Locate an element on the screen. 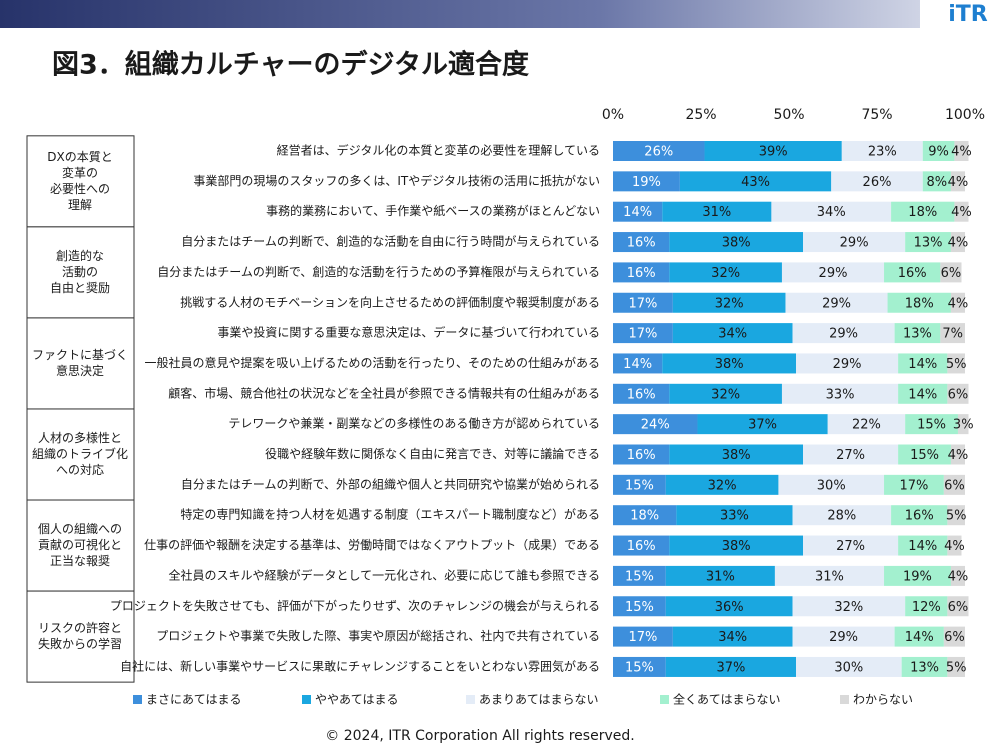 The height and width of the screenshot is (751, 1000). category-label: 自分またはチームの判断で、創造的な活動を行うための予算権限が与えられている is located at coordinates (378, 271).